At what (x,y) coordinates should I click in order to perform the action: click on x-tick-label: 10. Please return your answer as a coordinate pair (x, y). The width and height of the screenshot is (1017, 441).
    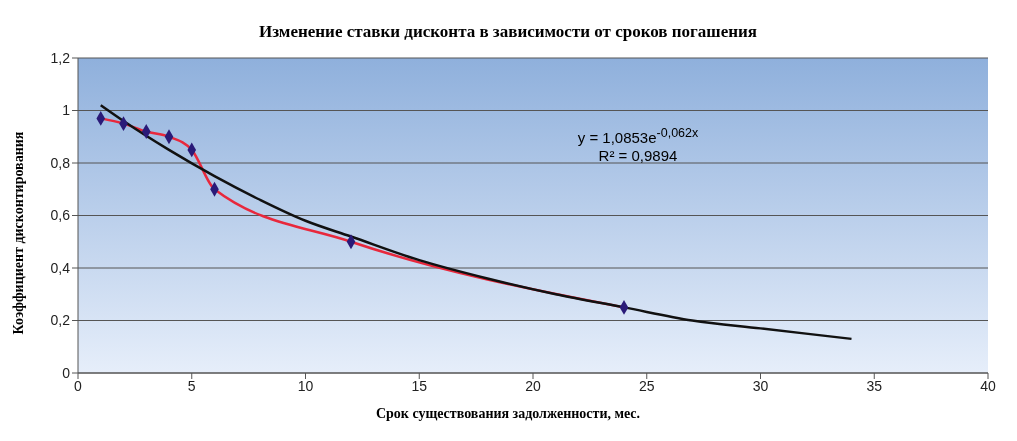
    Looking at the image, I should click on (305, 385).